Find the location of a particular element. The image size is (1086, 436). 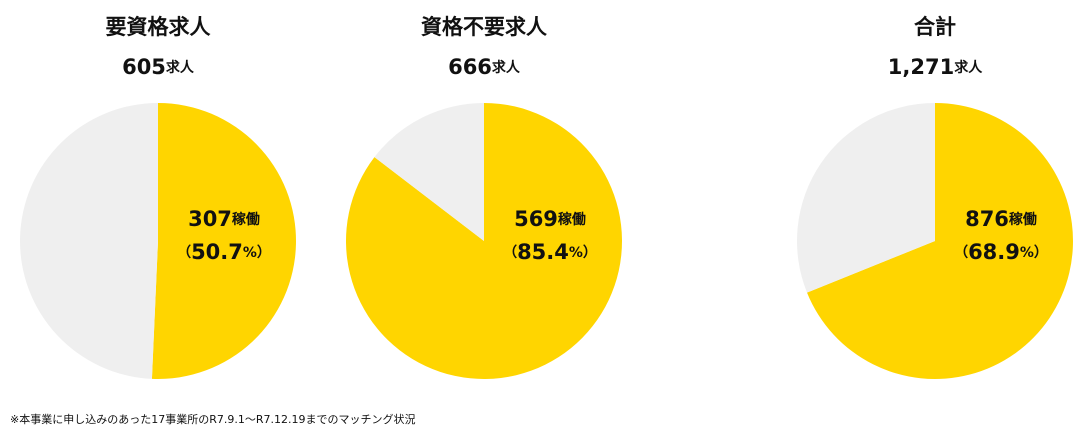

pie-subtitle: 605求人 is located at coordinates (158, 67).